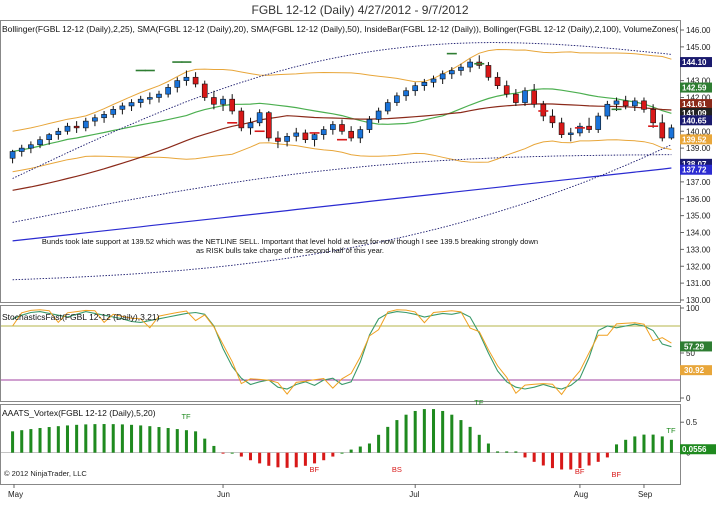 The width and height of the screenshot is (720, 510). What do you see at coordinates (698, 47) in the screenshot?
I see `price-tick-label: 145.00` at bounding box center [698, 47].